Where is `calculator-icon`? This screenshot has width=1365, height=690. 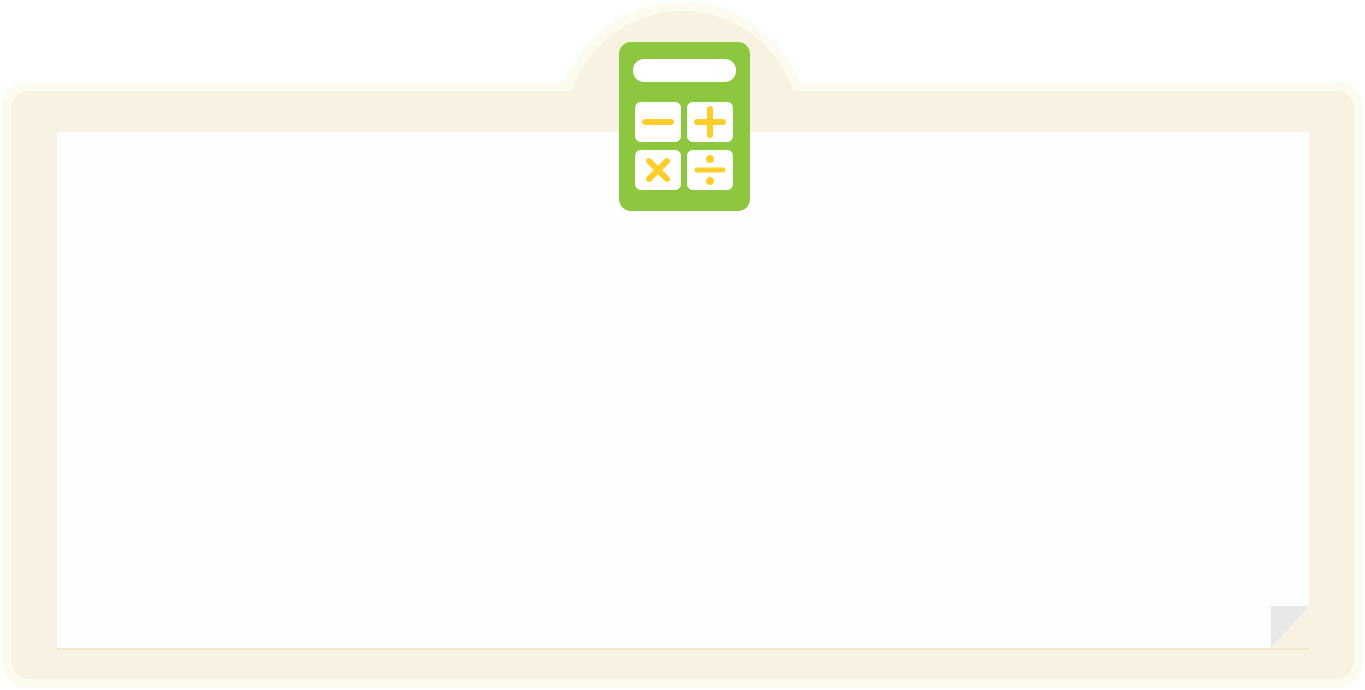
calculator-icon is located at coordinates (684, 126).